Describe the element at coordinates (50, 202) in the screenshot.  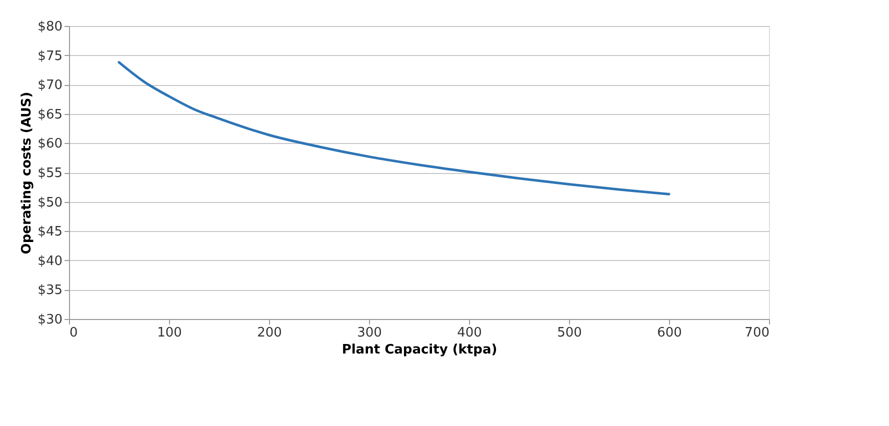
I see `y-tick-label: $50` at that location.